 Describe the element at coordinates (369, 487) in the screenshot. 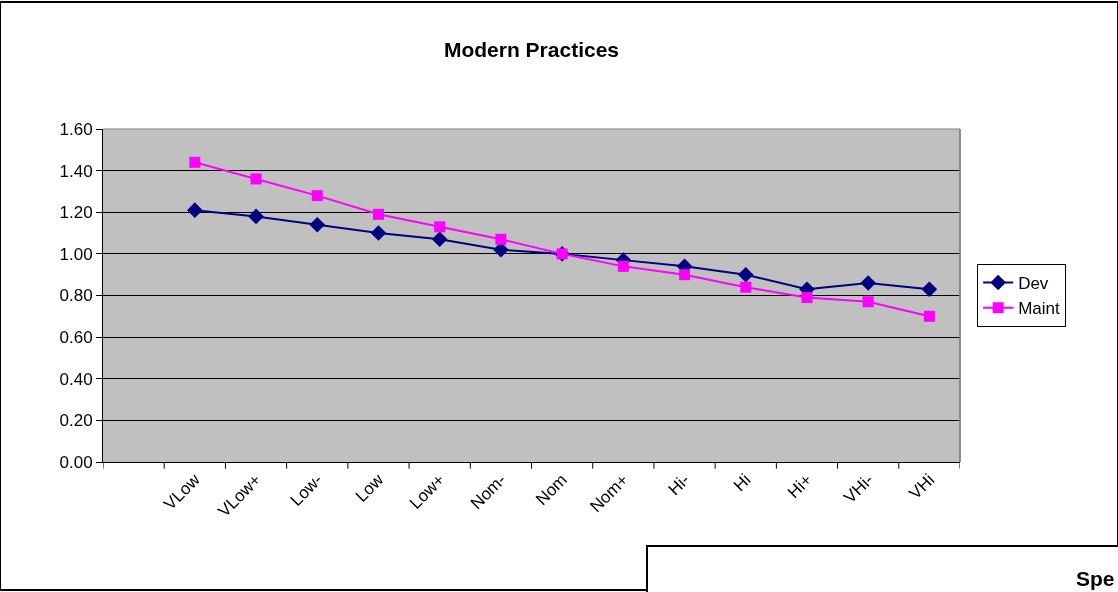

I see `x-tick-label: Low` at that location.